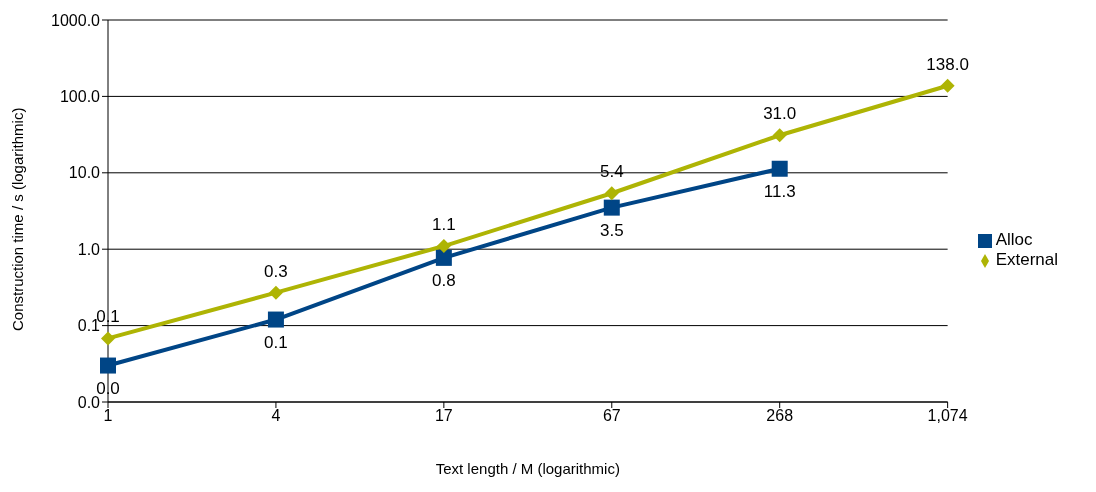  What do you see at coordinates (444, 225) in the screenshot?
I see `data-label: 1.1` at bounding box center [444, 225].